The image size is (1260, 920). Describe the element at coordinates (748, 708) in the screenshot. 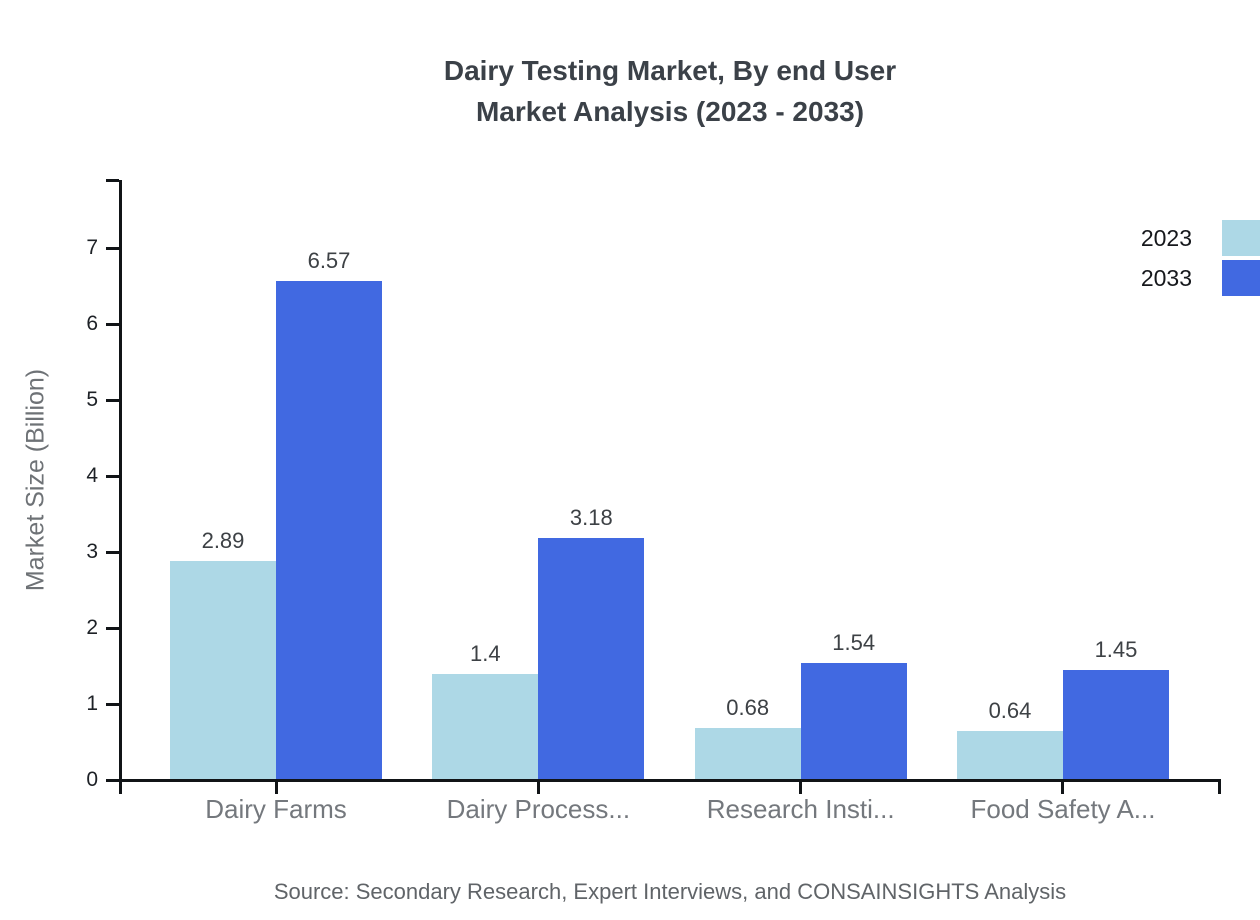

I see `bar-value-2023-research-insti: 0.68` at that location.